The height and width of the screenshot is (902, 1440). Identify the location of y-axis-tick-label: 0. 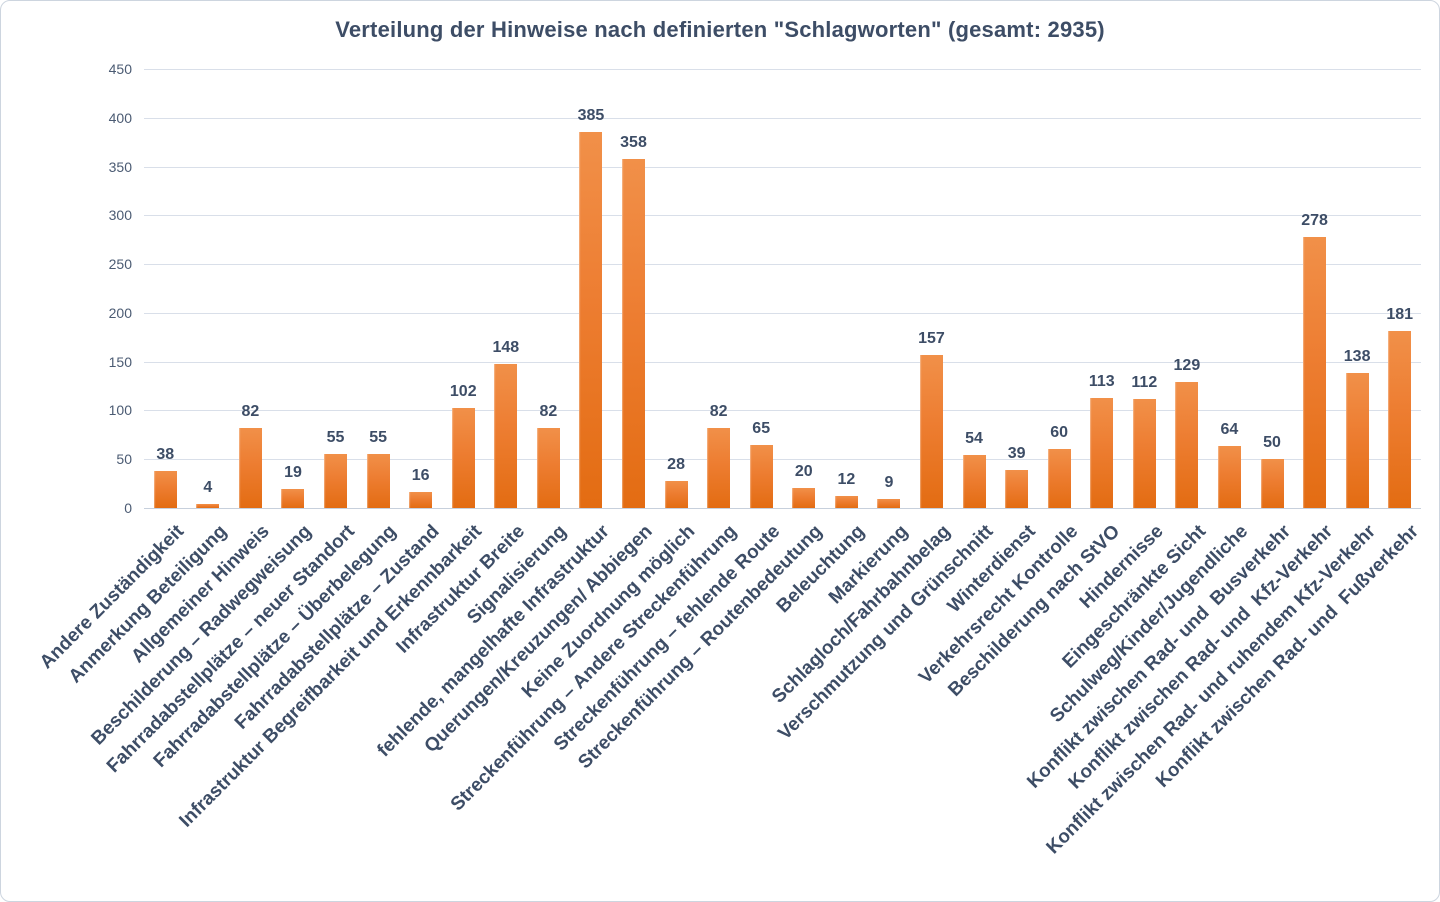
(128, 508).